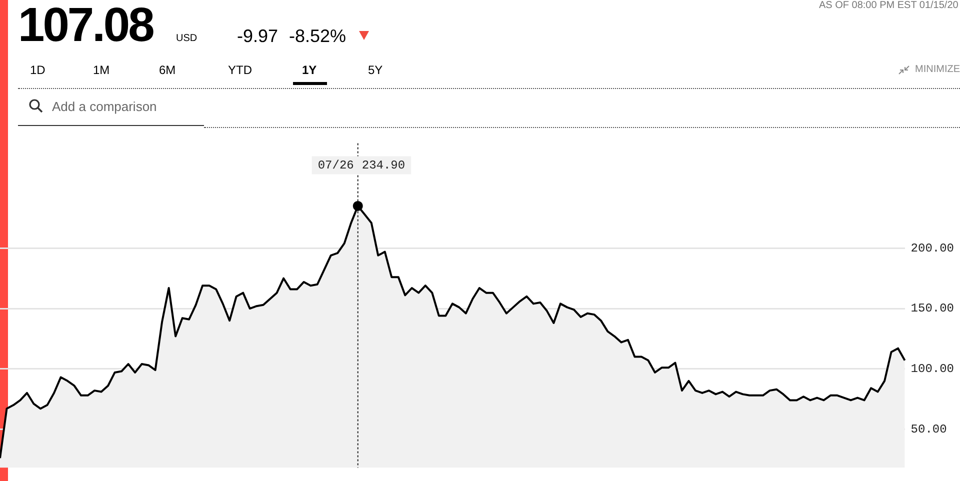 Image resolution: width=960 pixels, height=481 pixels. Describe the element at coordinates (384, 165) in the screenshot. I see `annotation: 234.90` at that location.